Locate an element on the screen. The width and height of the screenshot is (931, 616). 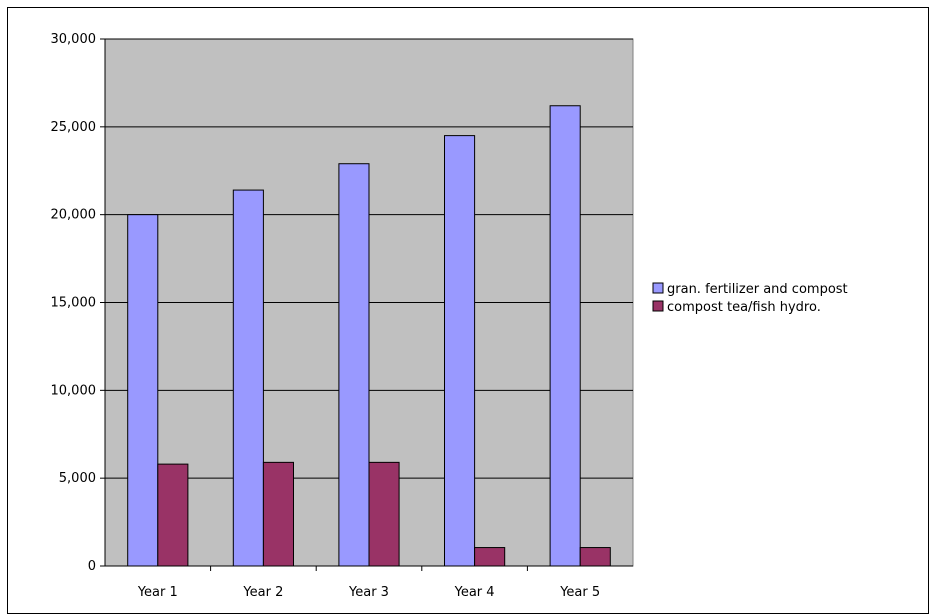
y-axis: 0 5,000 10,000 15,000 20,000 25,000 30,000 is located at coordinates (78, 303).